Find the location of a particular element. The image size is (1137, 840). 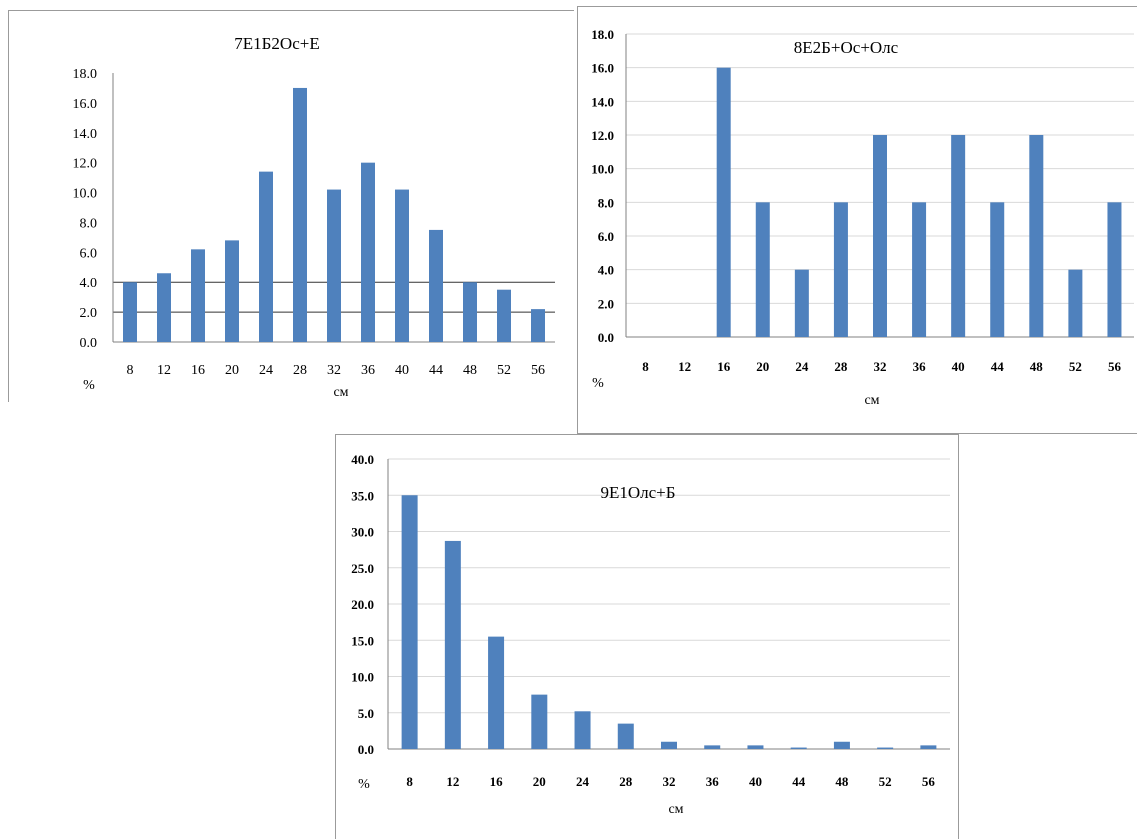

y-tick-label: 2.0 is located at coordinates (89, 313).